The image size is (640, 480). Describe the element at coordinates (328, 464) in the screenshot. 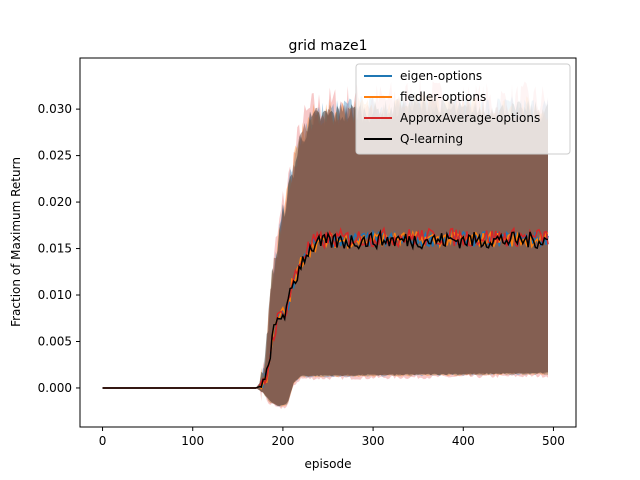

I see `x-axis-label: episode` at that location.